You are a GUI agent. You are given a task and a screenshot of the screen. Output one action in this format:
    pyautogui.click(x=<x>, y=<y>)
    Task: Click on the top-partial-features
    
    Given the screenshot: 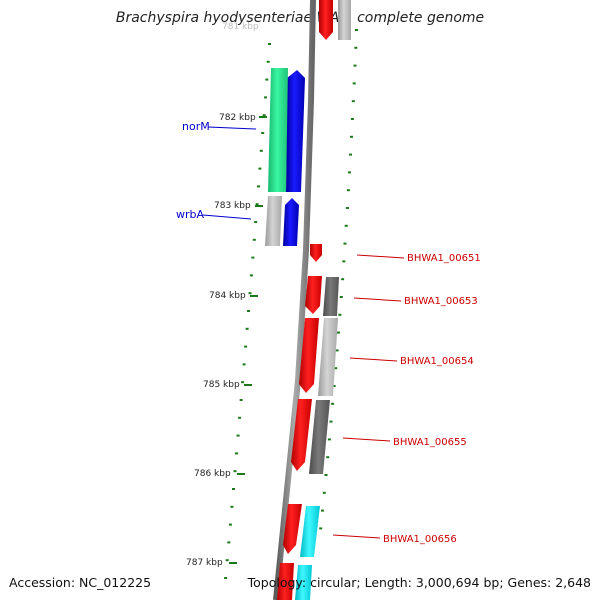 What is the action you would take?
    pyautogui.click(x=335, y=20)
    